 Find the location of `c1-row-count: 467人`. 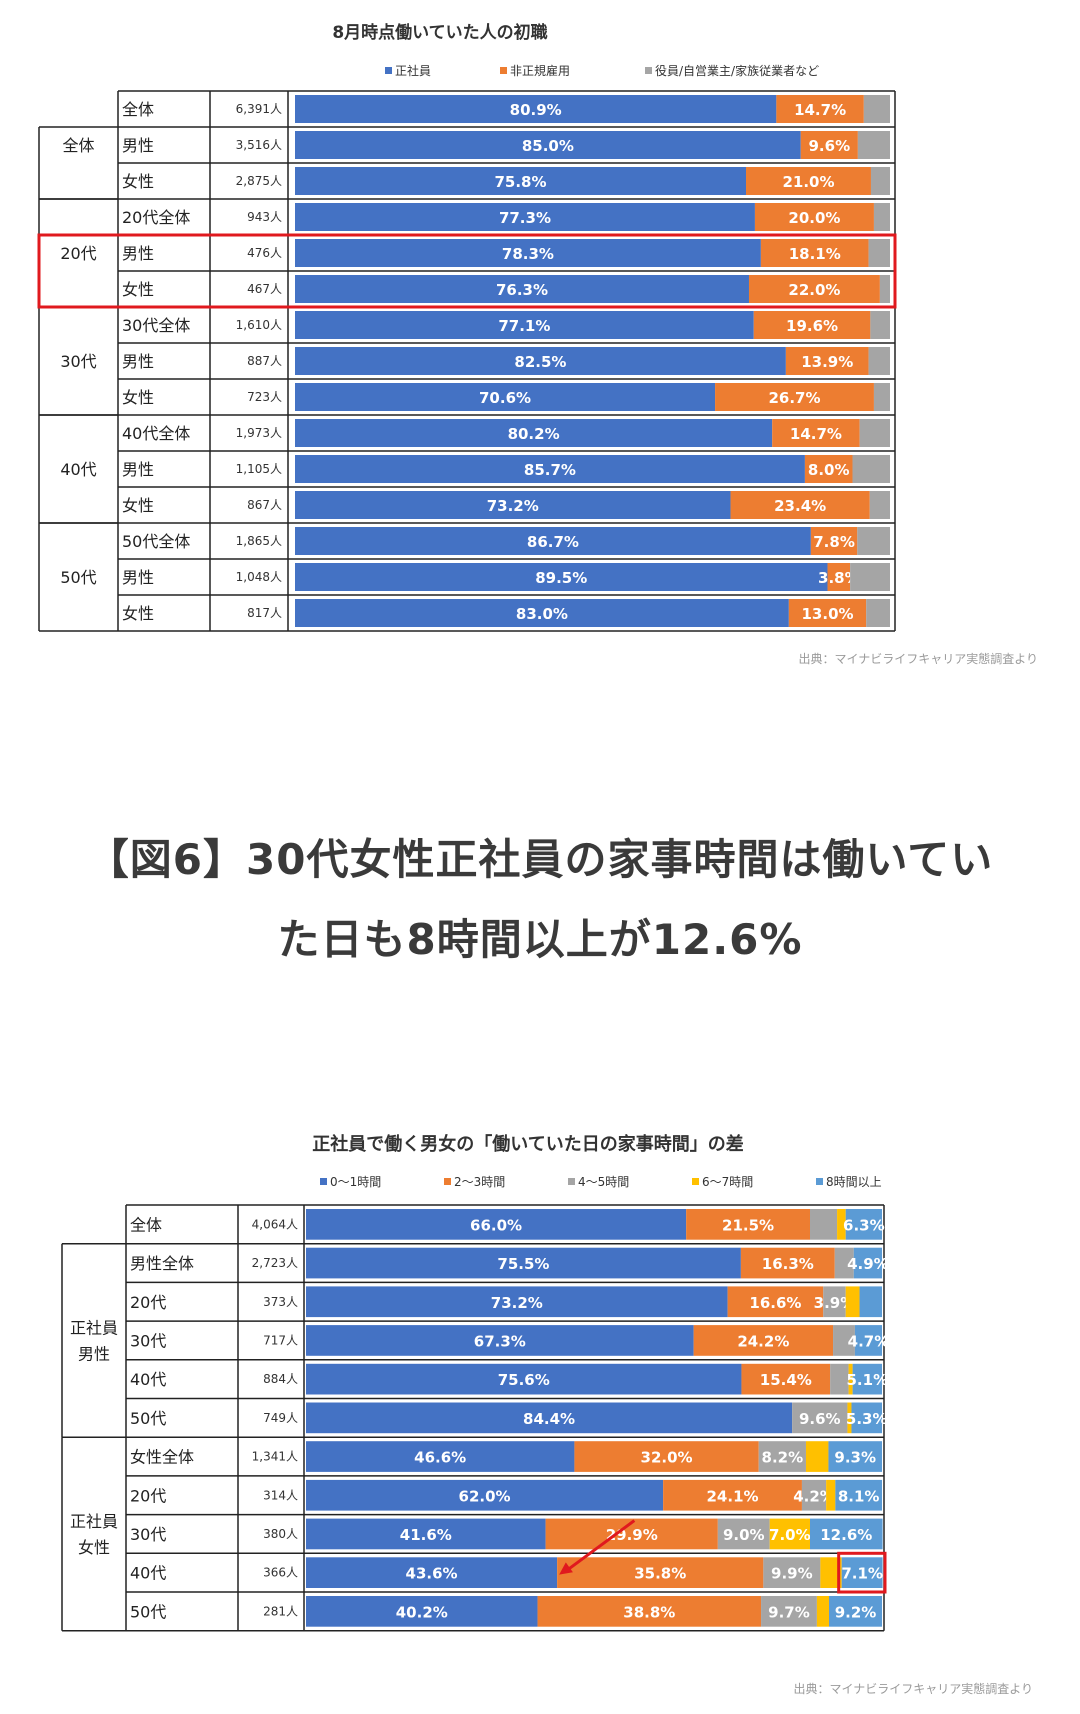

c1-row-count: 467人 is located at coordinates (264, 289).